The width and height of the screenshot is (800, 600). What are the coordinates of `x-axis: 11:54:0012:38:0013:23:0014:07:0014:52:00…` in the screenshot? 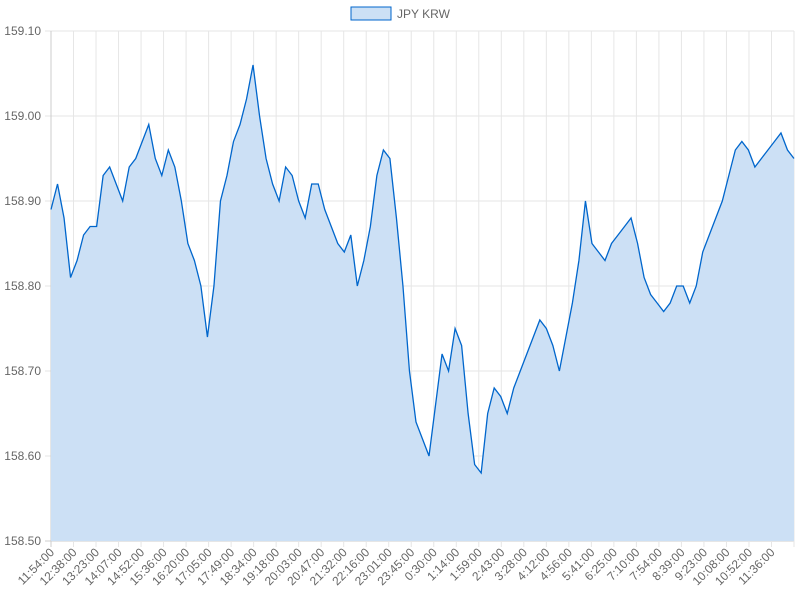 It's located at (396, 566).